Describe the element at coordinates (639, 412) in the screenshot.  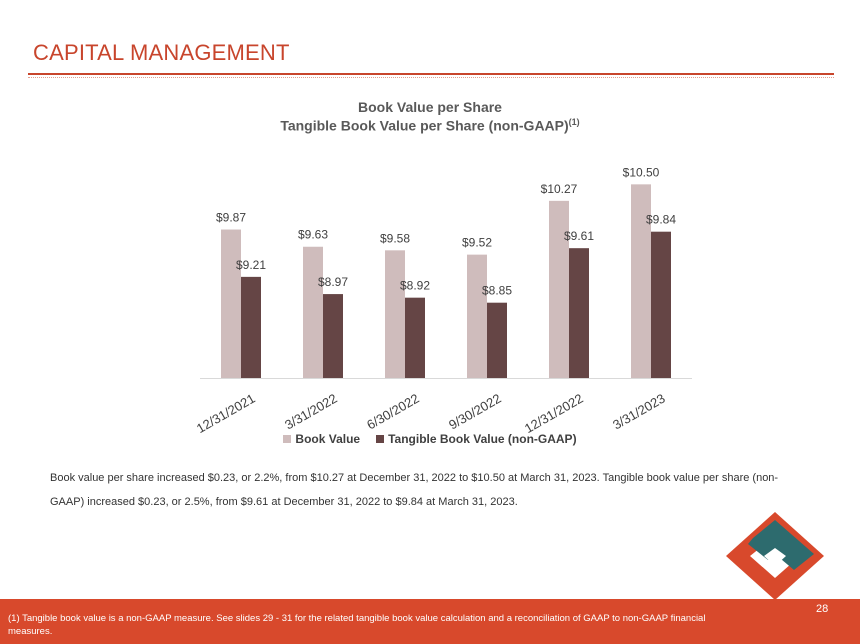
I see `x-tick-label: 3/31/2023` at that location.